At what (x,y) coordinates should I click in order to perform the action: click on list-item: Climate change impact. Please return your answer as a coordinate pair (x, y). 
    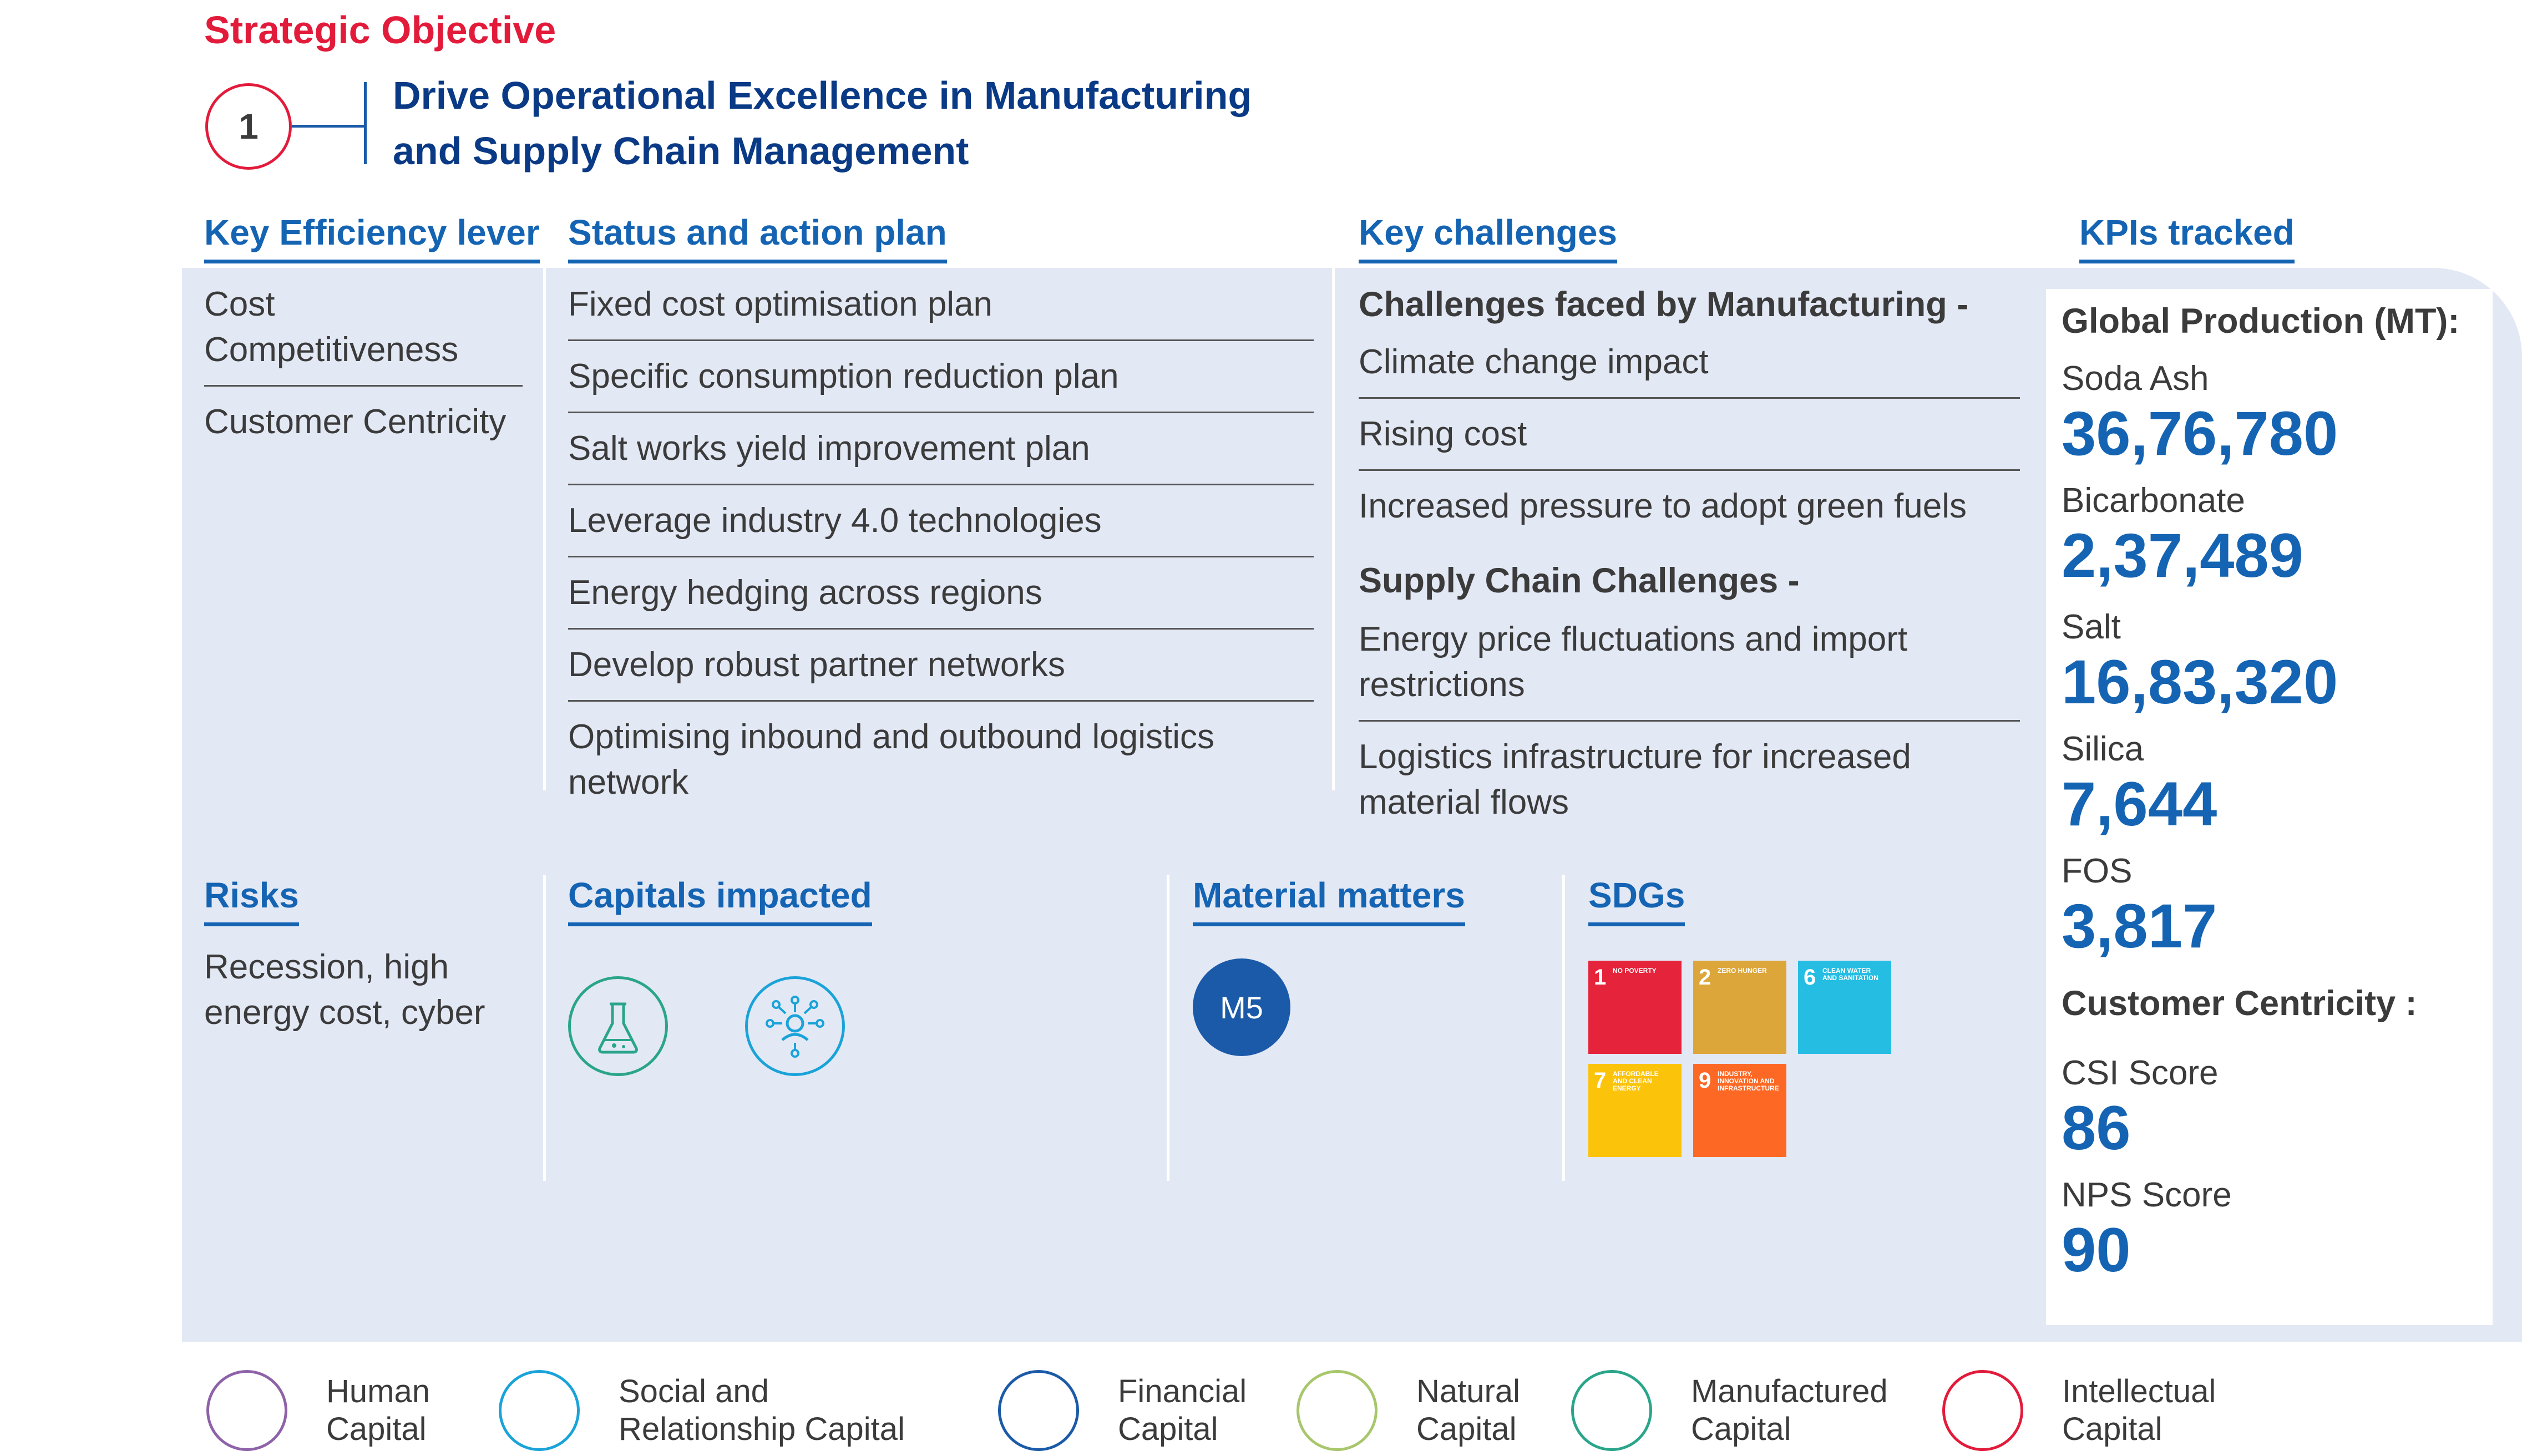
    Looking at the image, I should click on (1689, 369).